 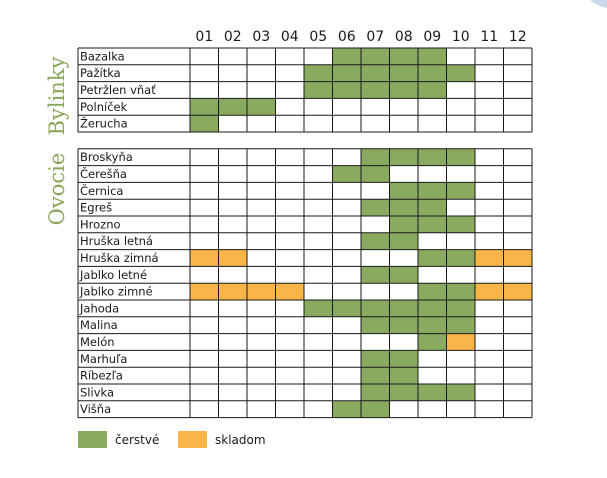 What do you see at coordinates (346, 409) in the screenshot?
I see `cell-visna-06-fresh` at bounding box center [346, 409].